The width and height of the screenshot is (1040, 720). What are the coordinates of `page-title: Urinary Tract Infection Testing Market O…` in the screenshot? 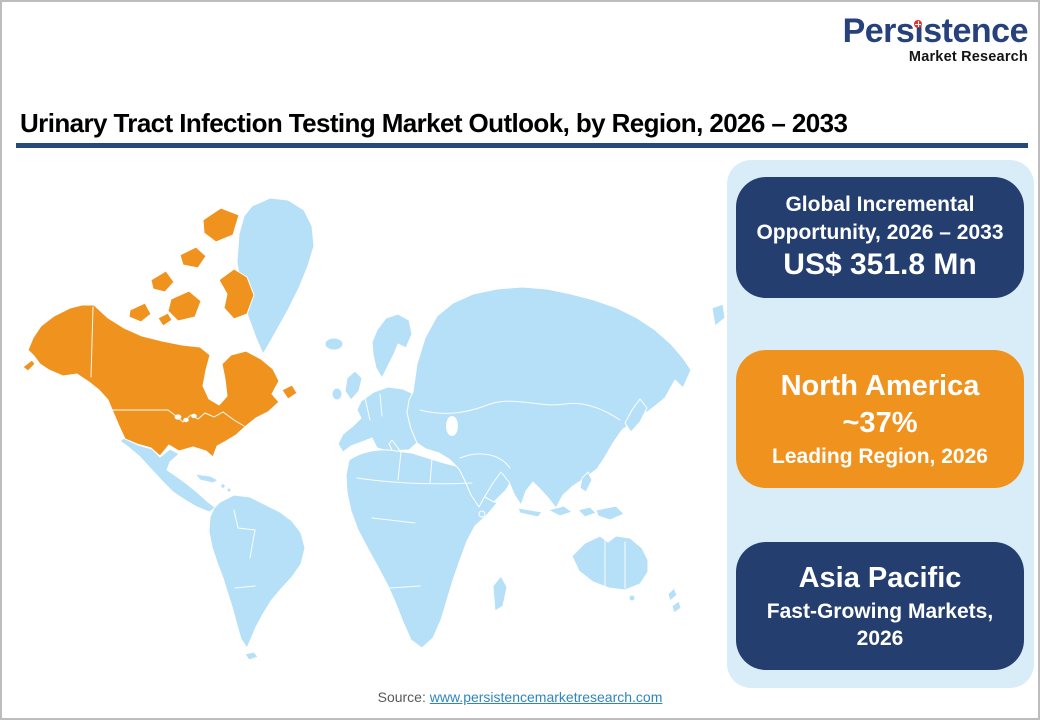 It's located at (434, 123).